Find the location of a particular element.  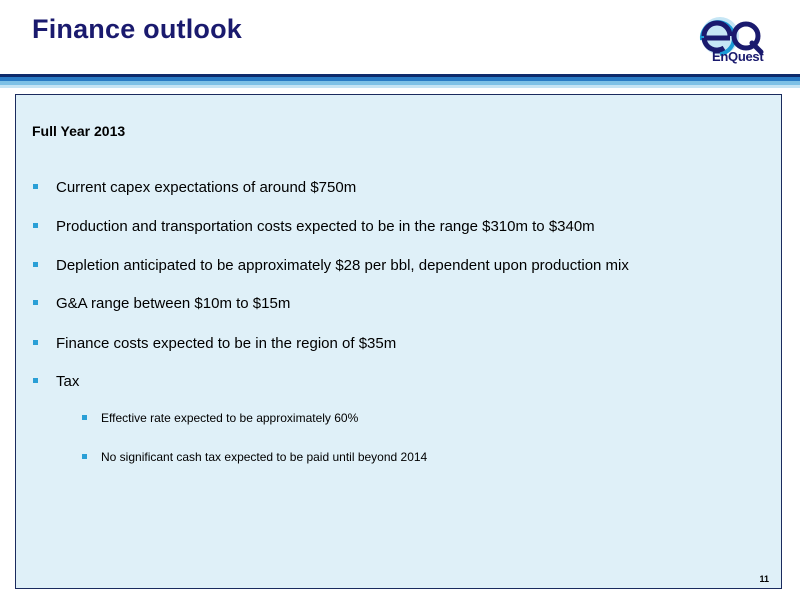

header-stripe-dark is located at coordinates (400, 75).